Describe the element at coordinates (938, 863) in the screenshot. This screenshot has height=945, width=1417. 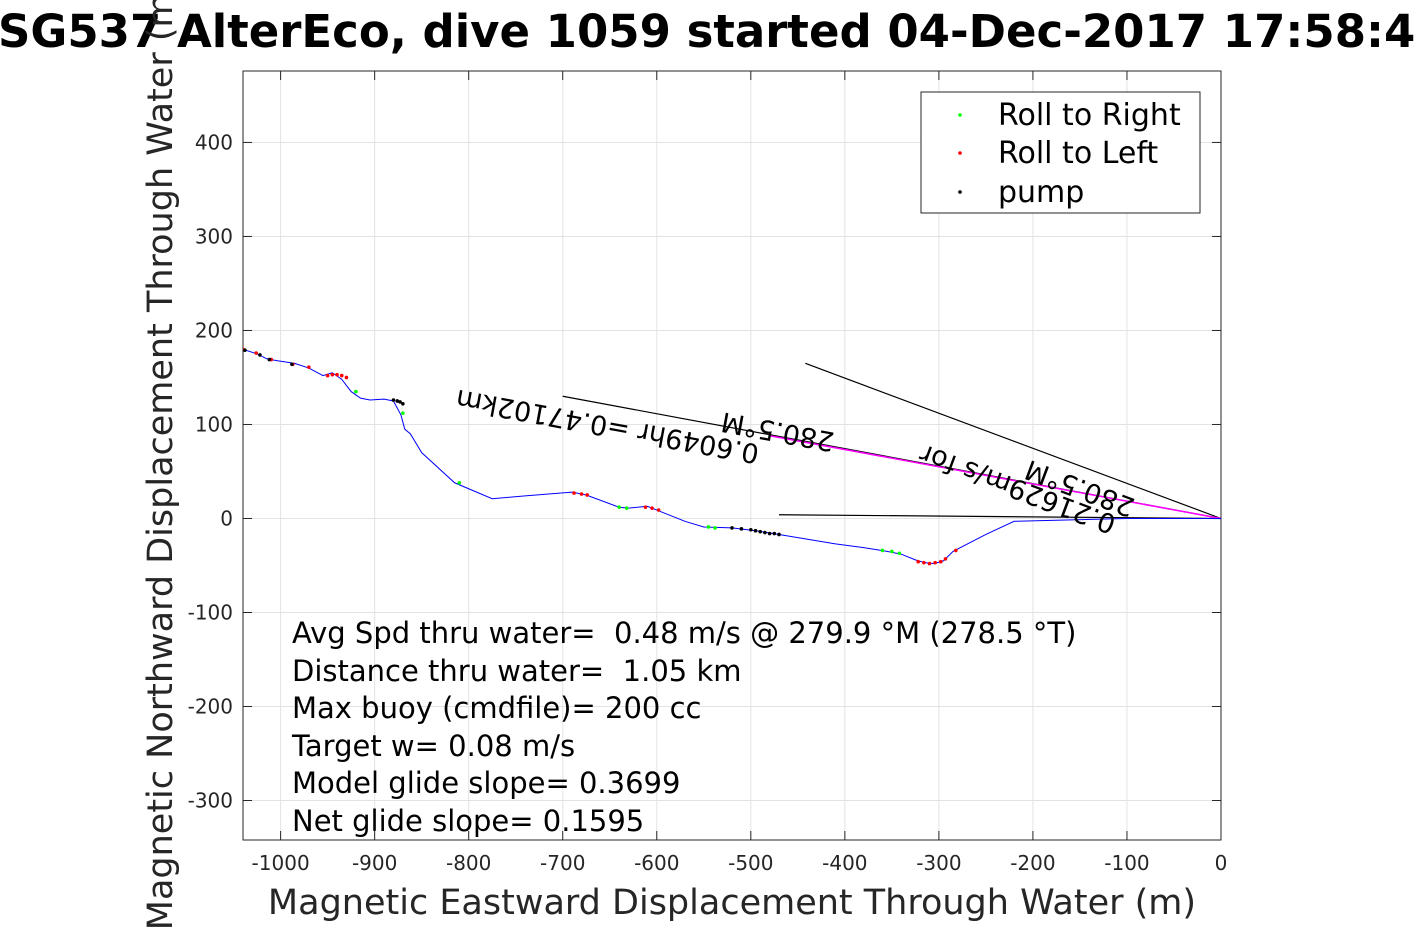
I see `x-tick-label: -300` at that location.